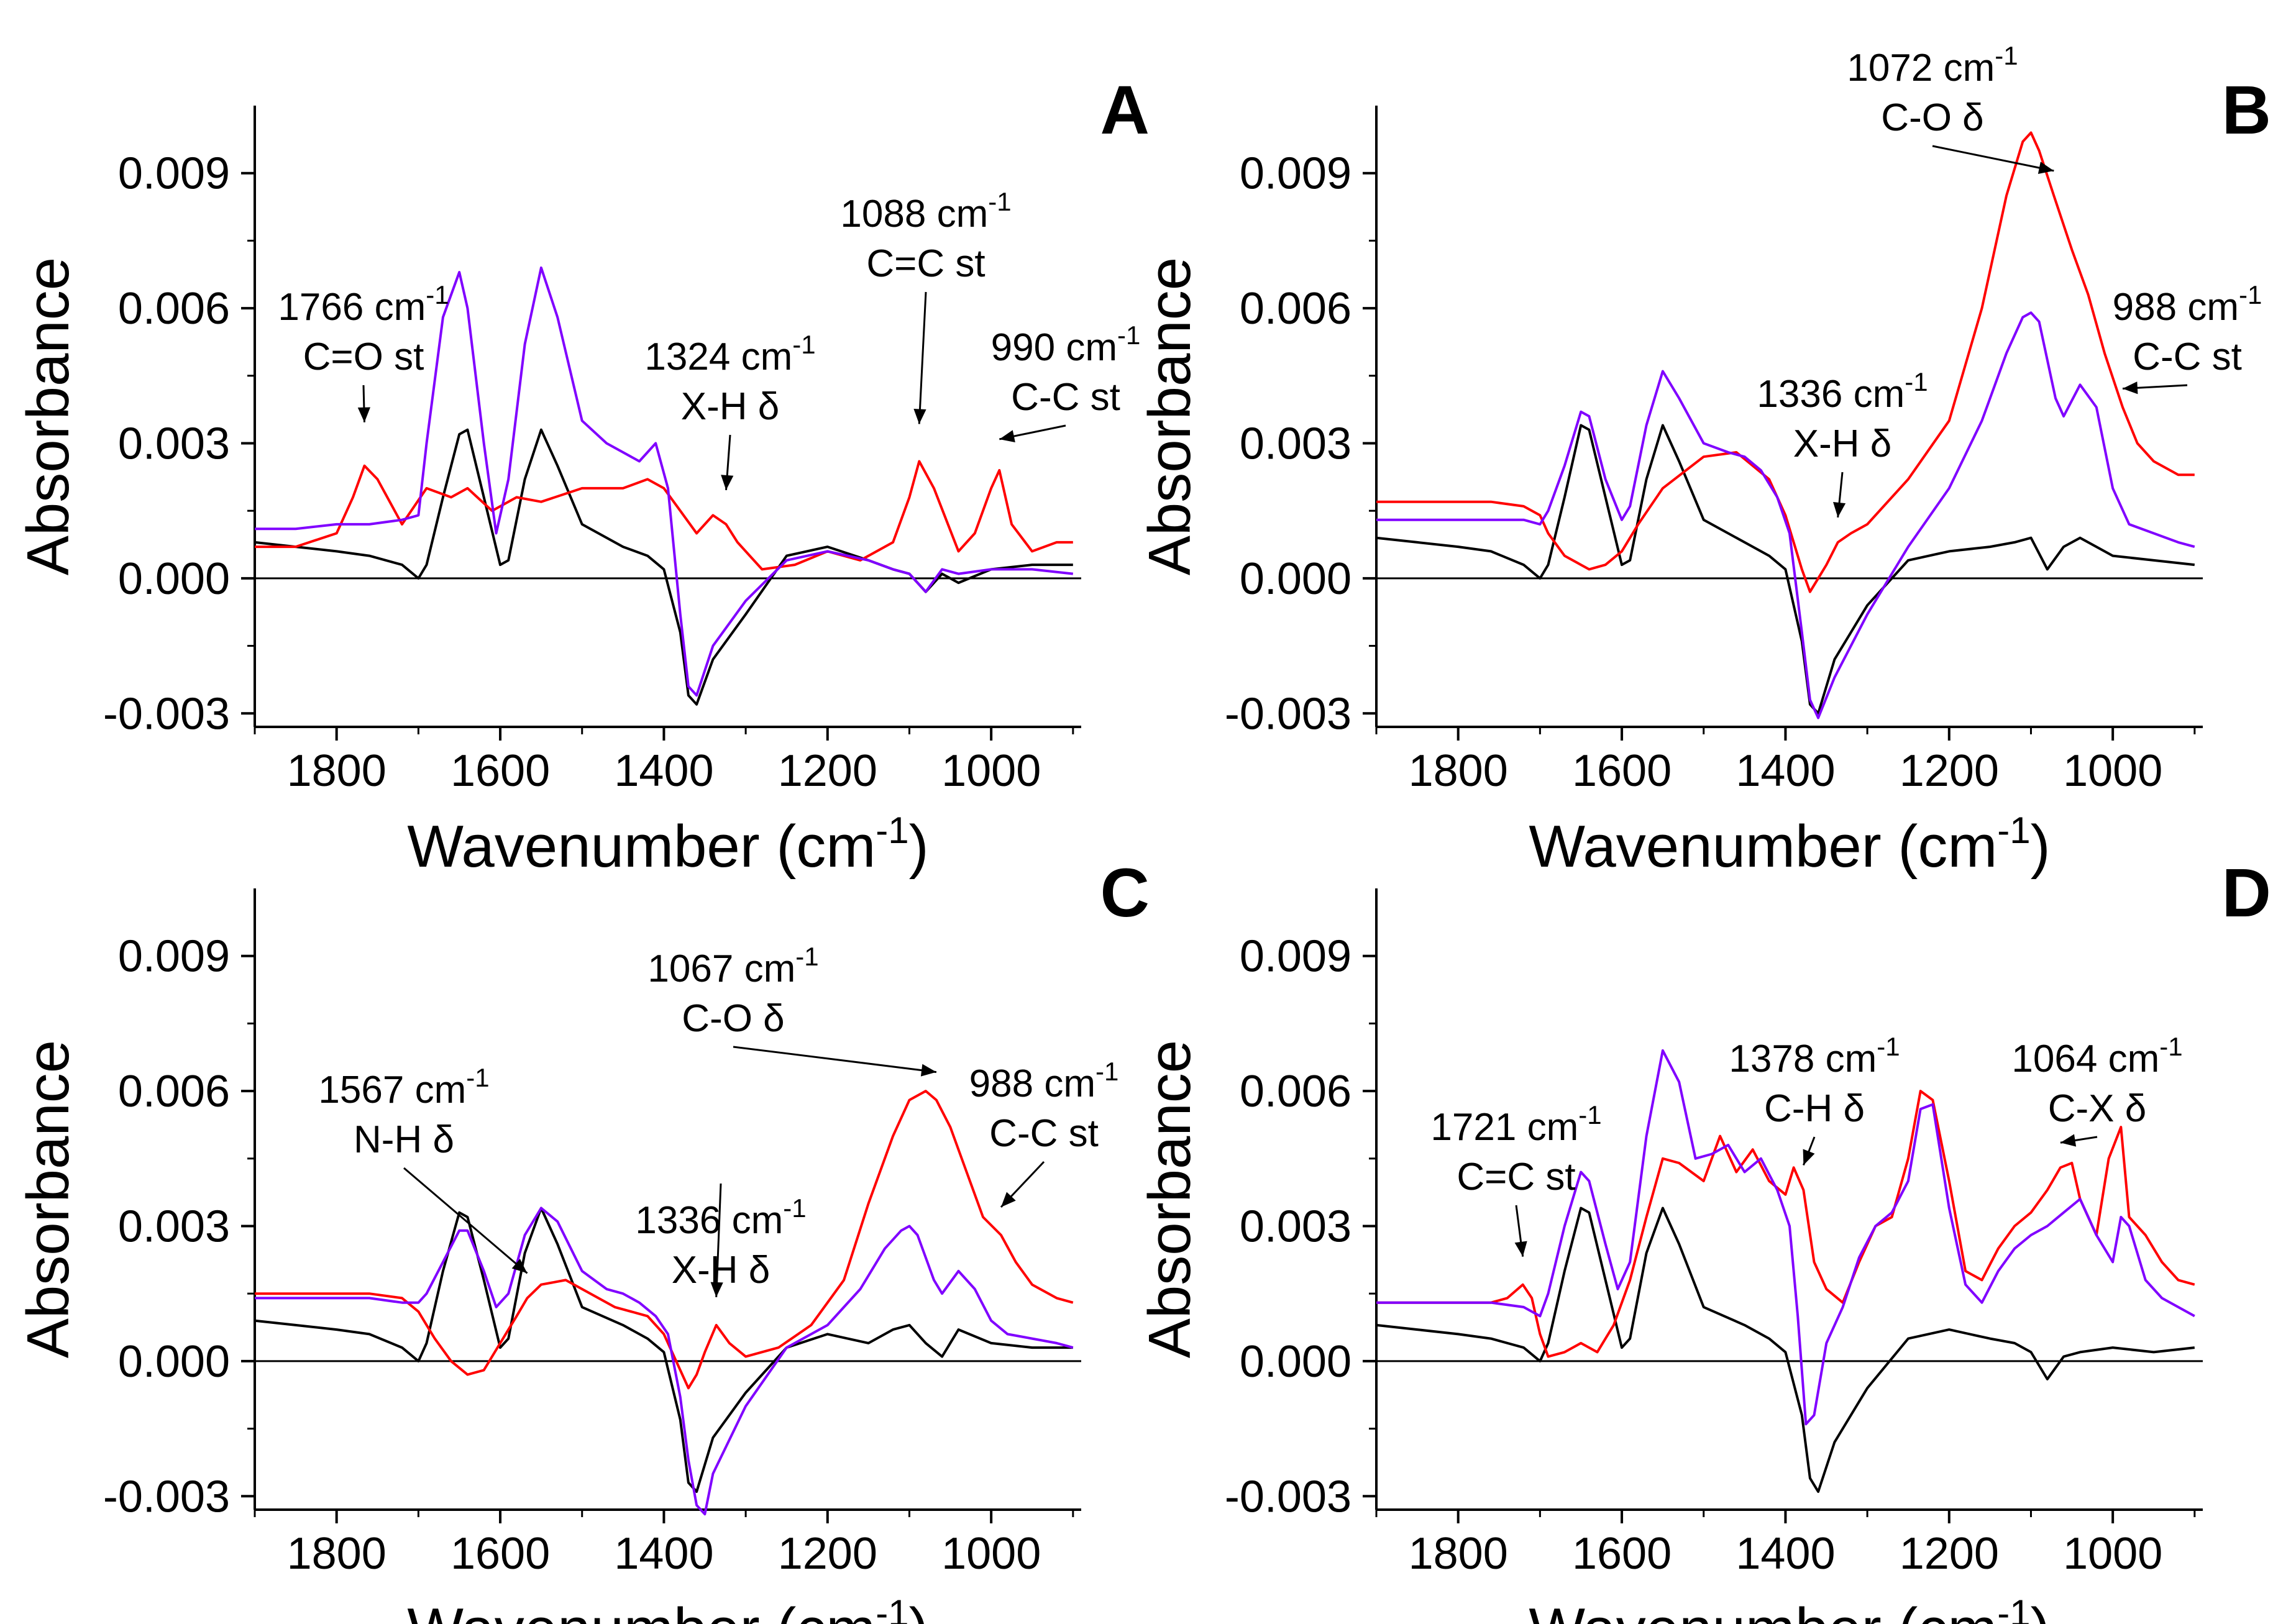 This screenshot has height=1624, width=2296. Describe the element at coordinates (729, 354) in the screenshot. I see `peak-wavenumber: 1324 cm-1` at that location.